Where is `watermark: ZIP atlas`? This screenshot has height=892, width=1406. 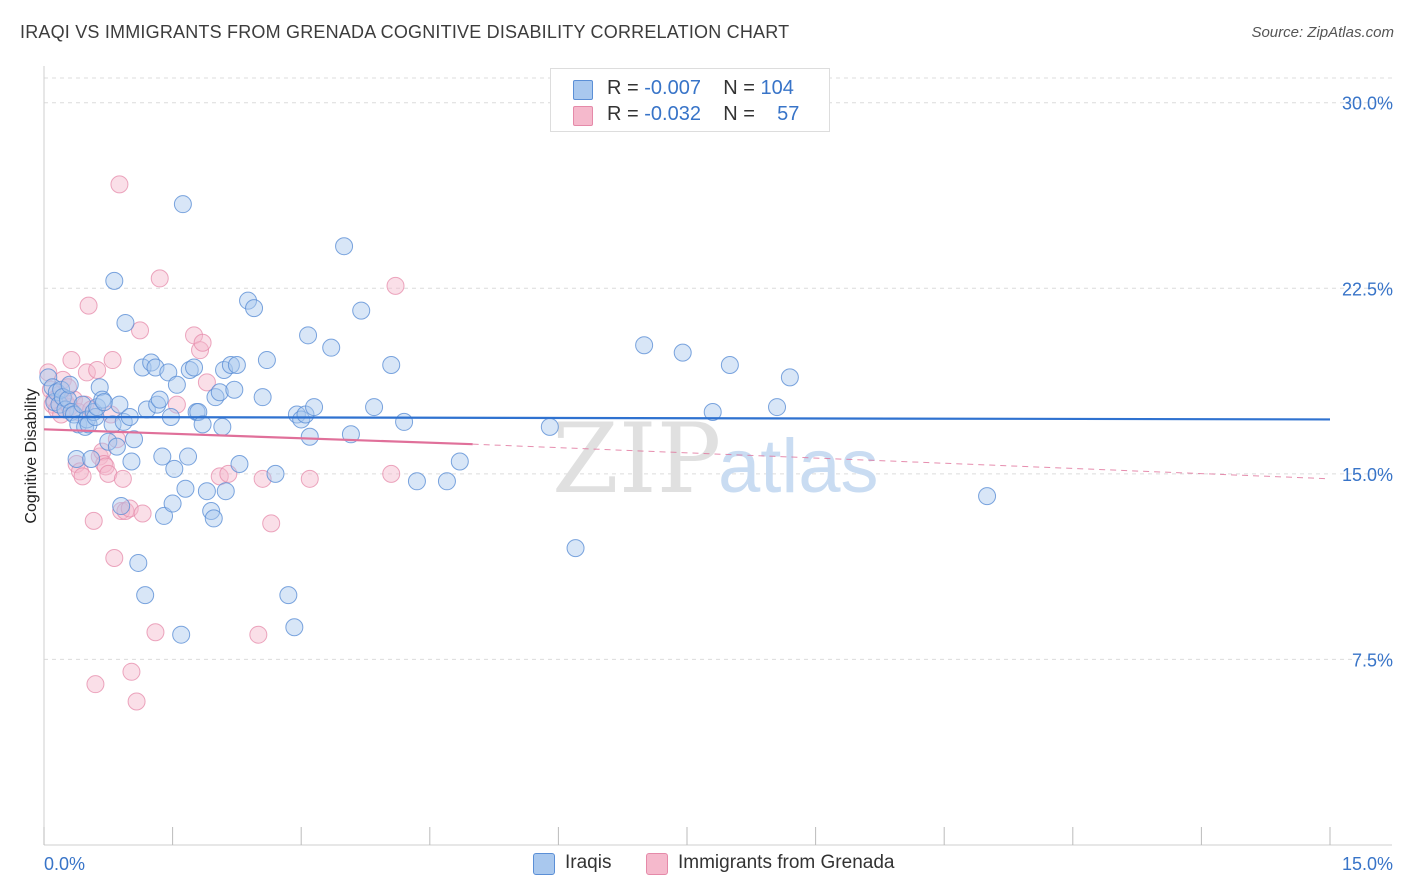 watermark: ZIP atlas is located at coordinates (715, 459).